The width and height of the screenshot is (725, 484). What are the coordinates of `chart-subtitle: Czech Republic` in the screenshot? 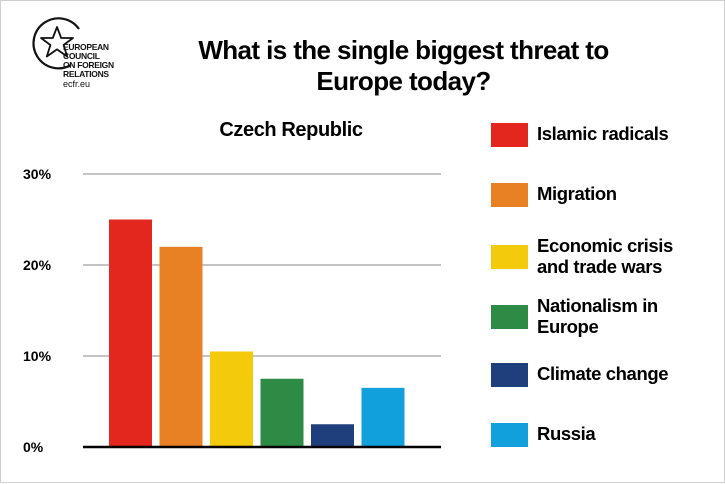 It's located at (291, 130).